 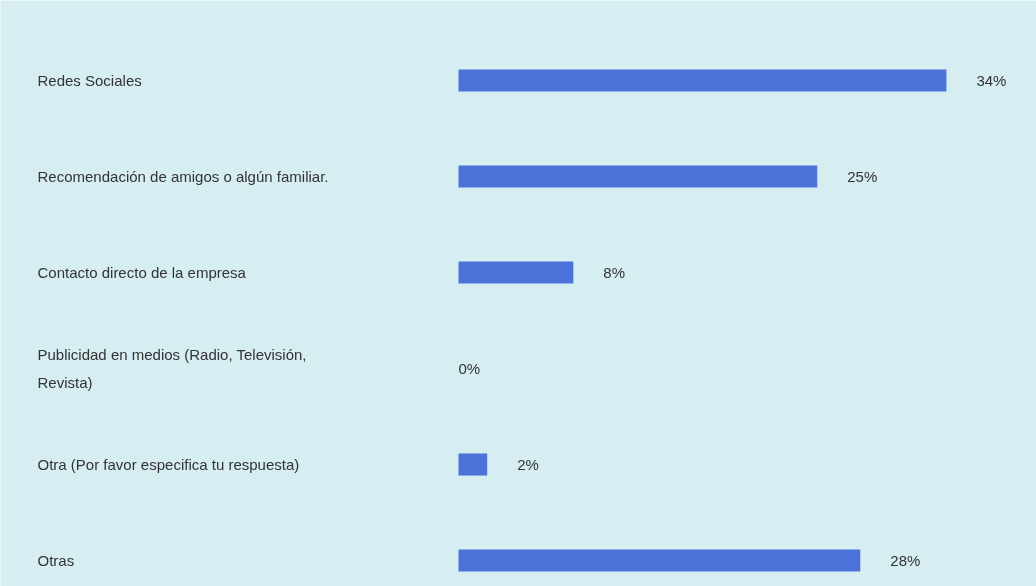 I want to click on data-label: 8%, so click(x=614, y=272).